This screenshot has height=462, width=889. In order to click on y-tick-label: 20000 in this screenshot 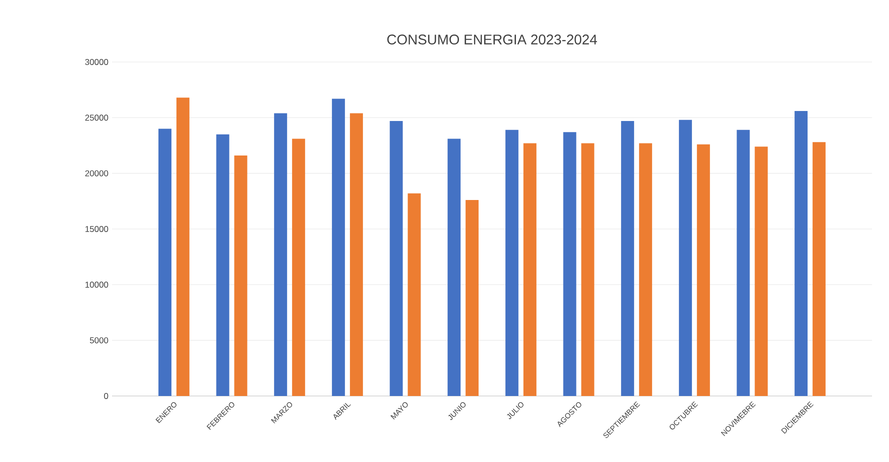, I will do `click(96, 173)`.